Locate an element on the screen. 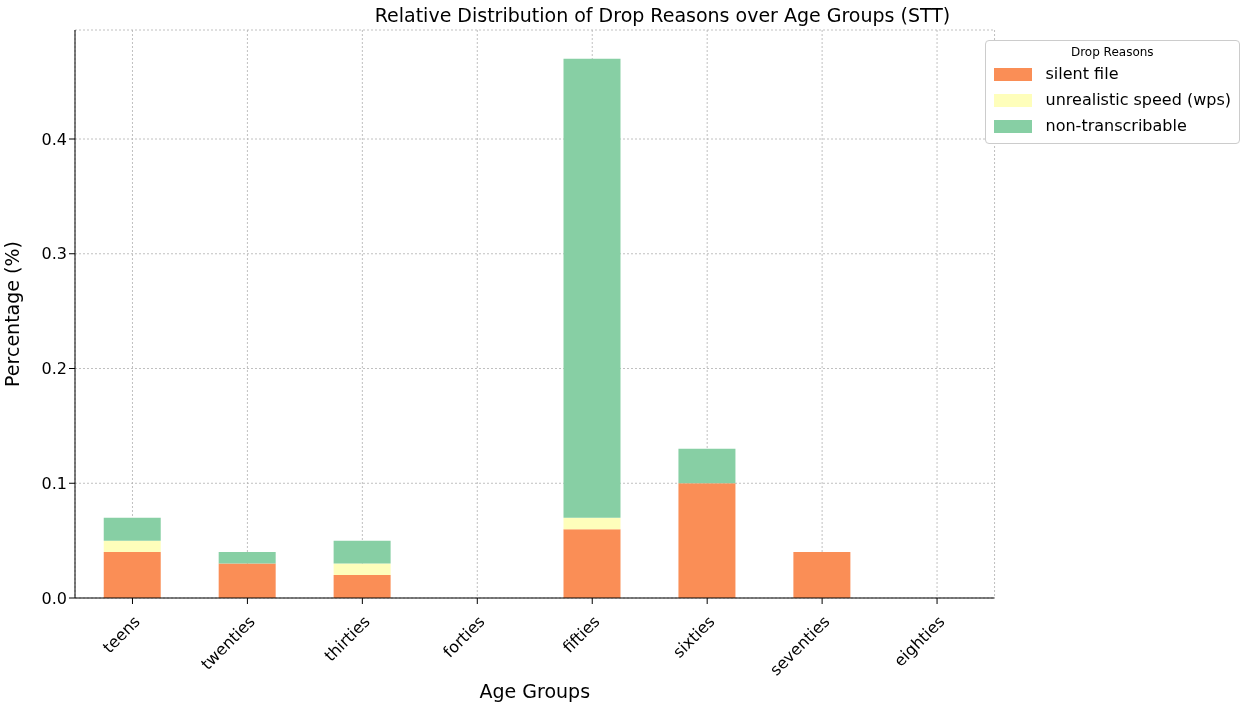 This screenshot has height=710, width=1252. legend-label: silent file is located at coordinates (1082, 74).